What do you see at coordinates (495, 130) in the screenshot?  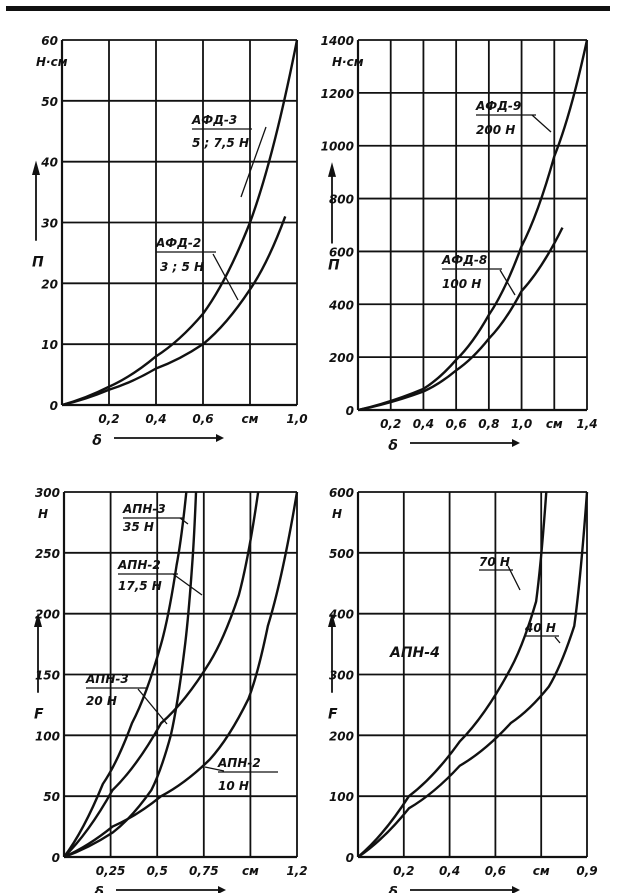 I see `series-force: 200 Н` at bounding box center [495, 130].